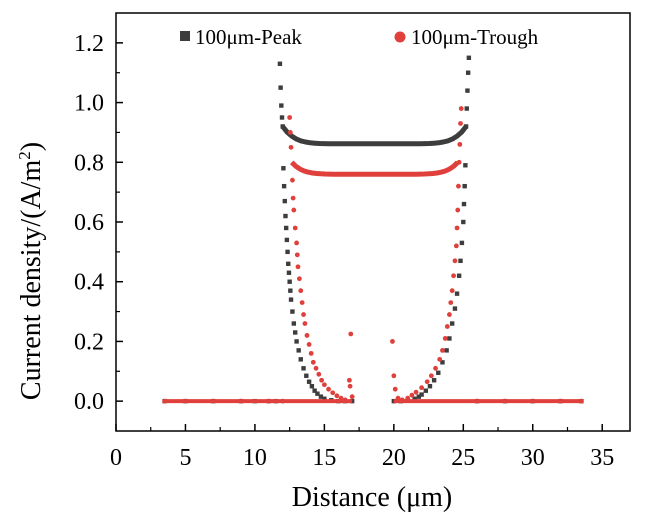  I want to click on x-tick-label: 20, so click(394, 458).